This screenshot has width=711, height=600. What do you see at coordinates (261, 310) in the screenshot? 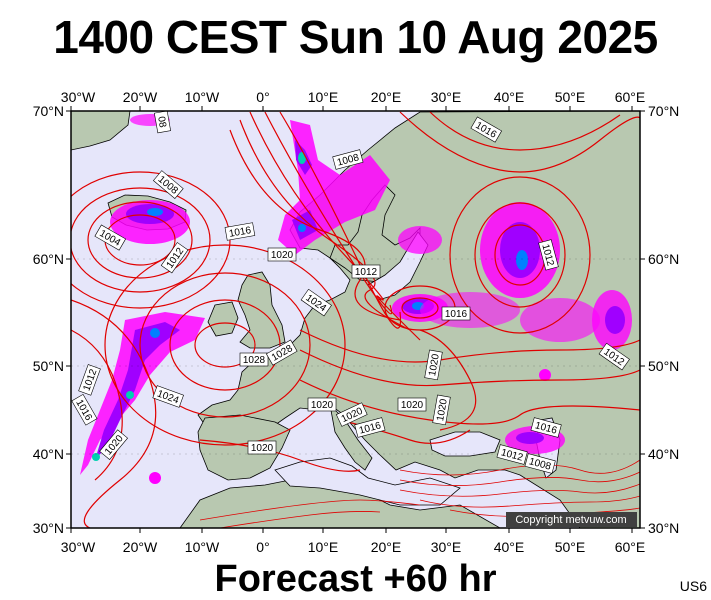
I see `great-britain` at bounding box center [261, 310].